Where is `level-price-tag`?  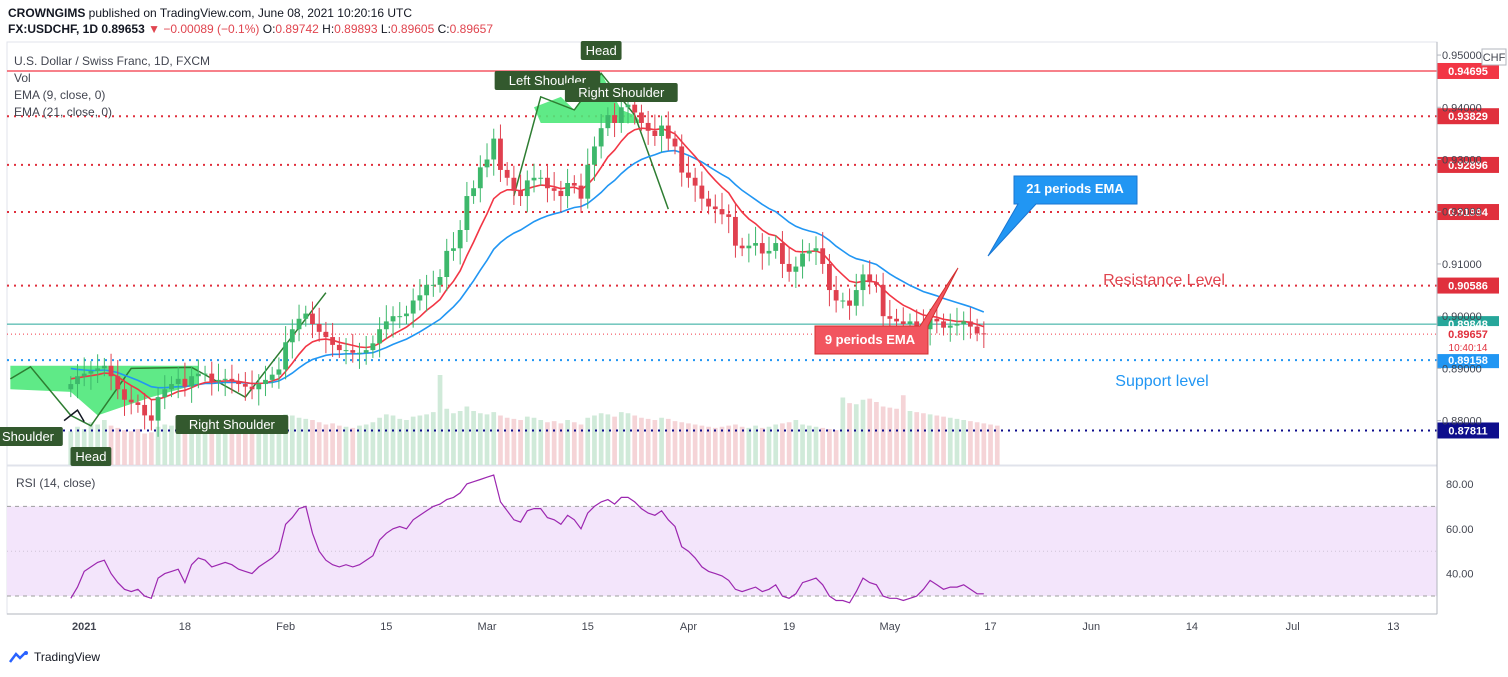
level-price-tag is located at coordinates (1468, 164).